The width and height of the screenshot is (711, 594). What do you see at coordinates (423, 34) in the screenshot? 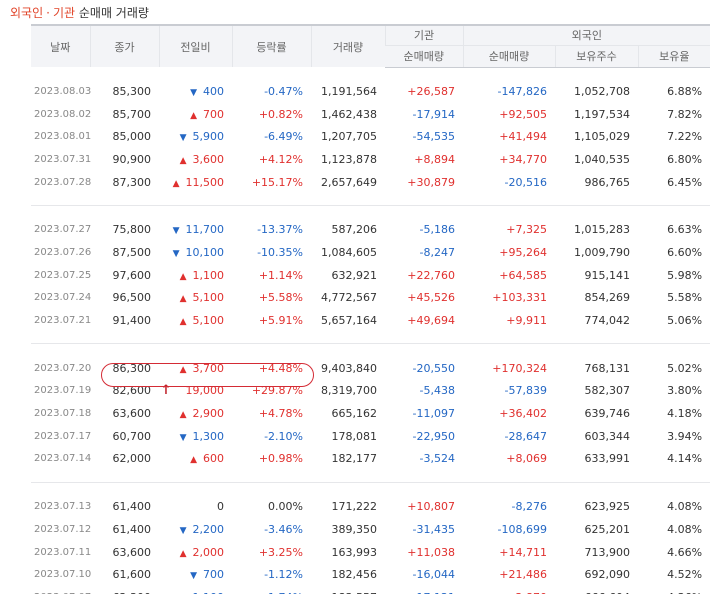
I see `header-institution: 기관` at bounding box center [423, 34].